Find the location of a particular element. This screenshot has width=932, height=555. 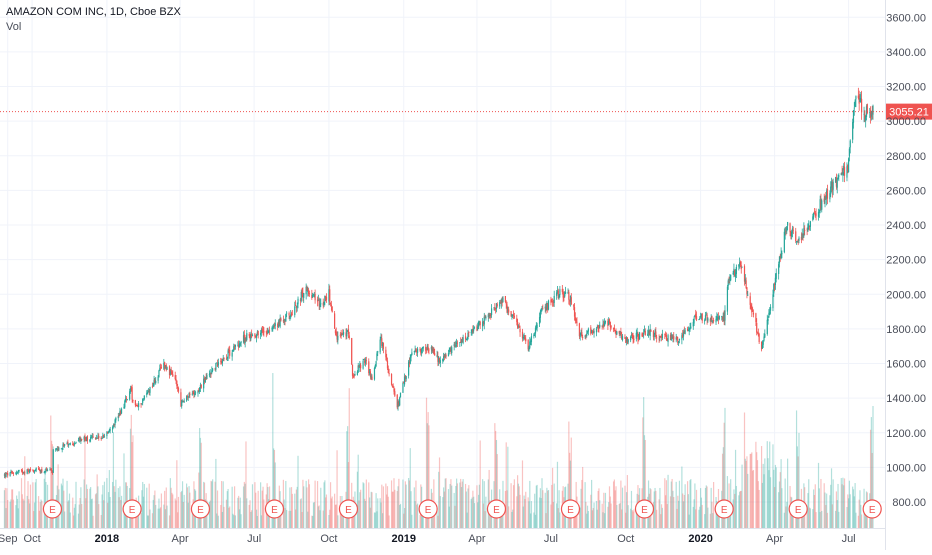

earnings-marker-circle is located at coordinates (570, 509).